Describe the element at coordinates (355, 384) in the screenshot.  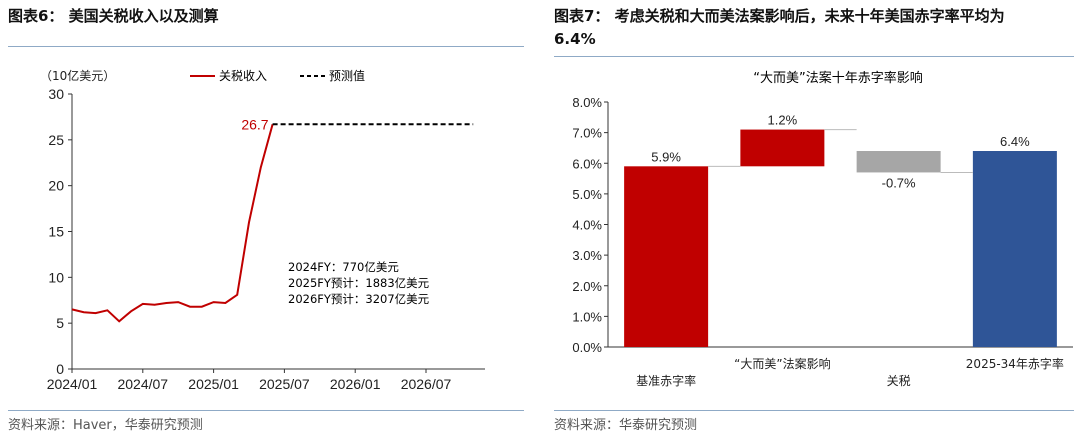
I see `x-tick-label: 2026/01` at that location.